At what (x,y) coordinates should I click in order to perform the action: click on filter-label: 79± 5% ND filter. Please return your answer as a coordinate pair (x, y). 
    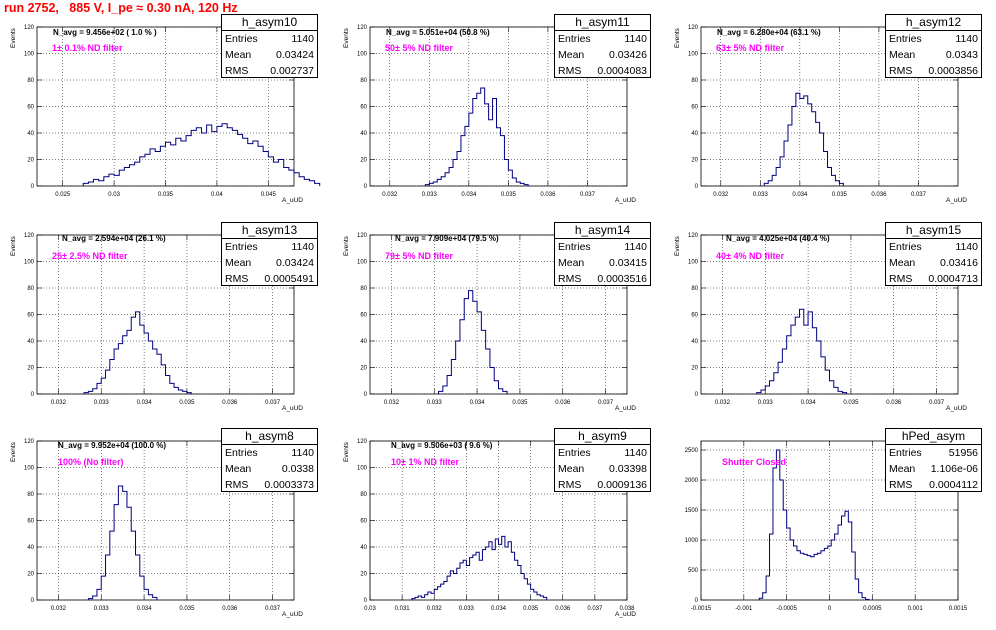
    Looking at the image, I should click on (419, 256).